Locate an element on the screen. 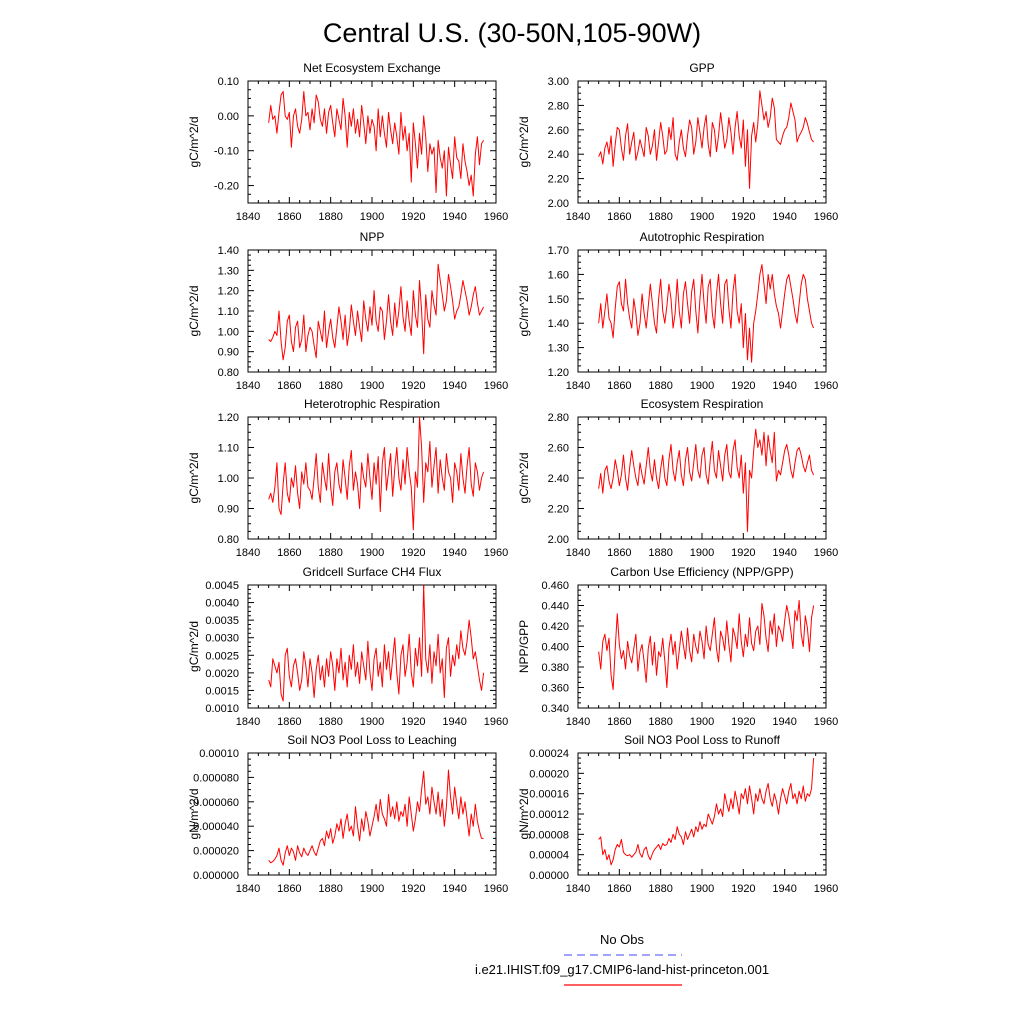  carbon-use-efficiency-npp-gpp-ytick-label: 0.360 is located at coordinates (555, 689).